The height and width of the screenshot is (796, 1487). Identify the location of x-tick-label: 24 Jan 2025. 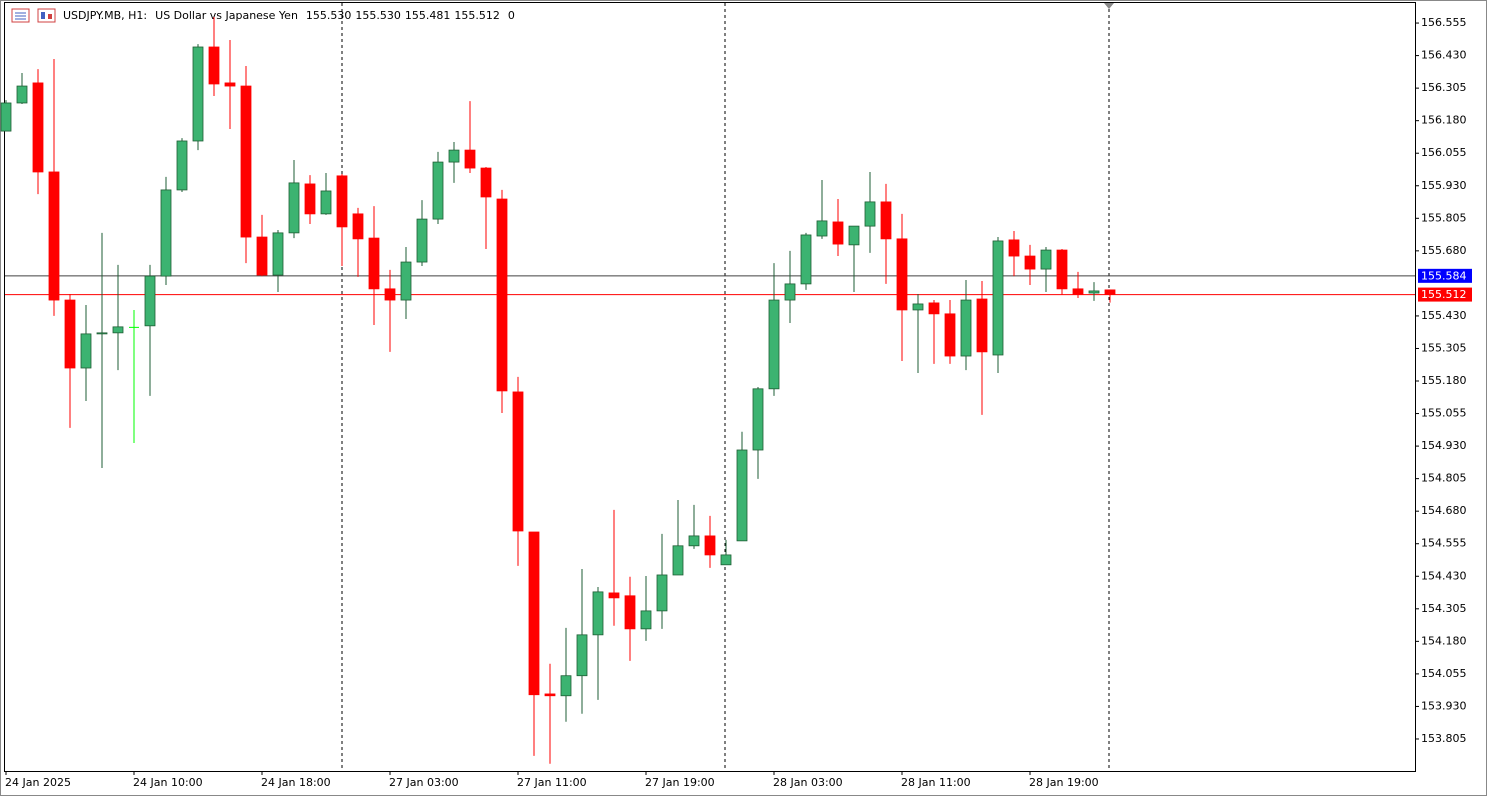
(38, 782).